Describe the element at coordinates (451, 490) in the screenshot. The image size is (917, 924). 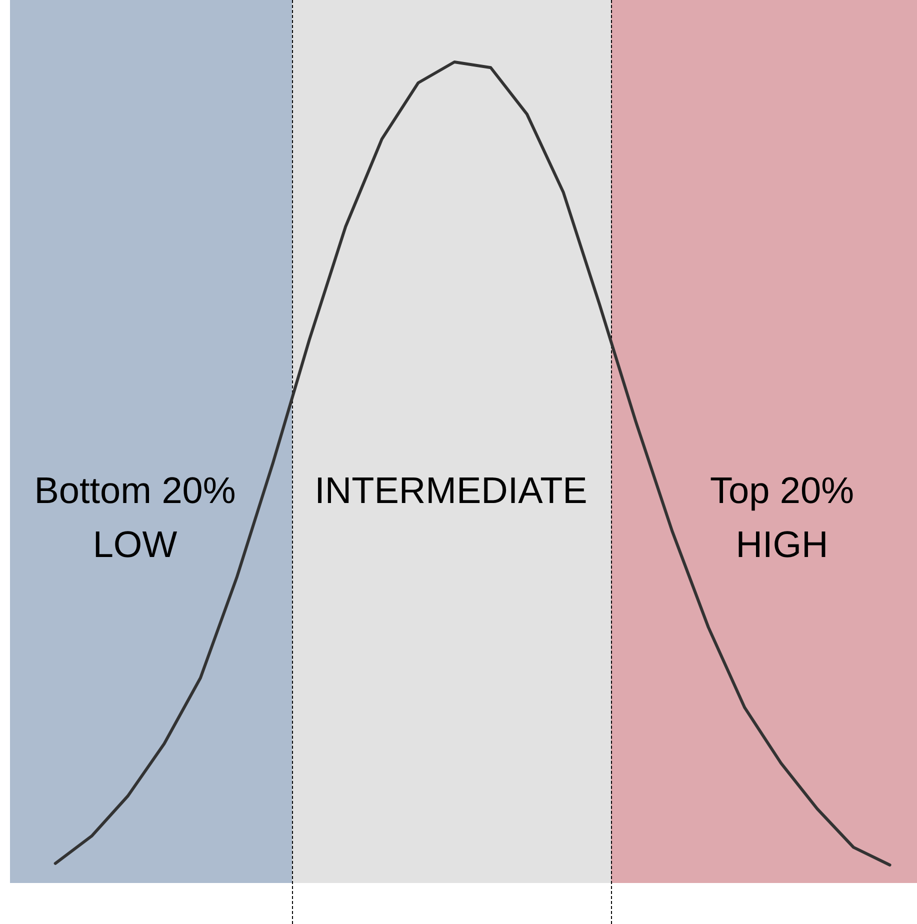
I see `annotation: INTERMEDIATE` at that location.